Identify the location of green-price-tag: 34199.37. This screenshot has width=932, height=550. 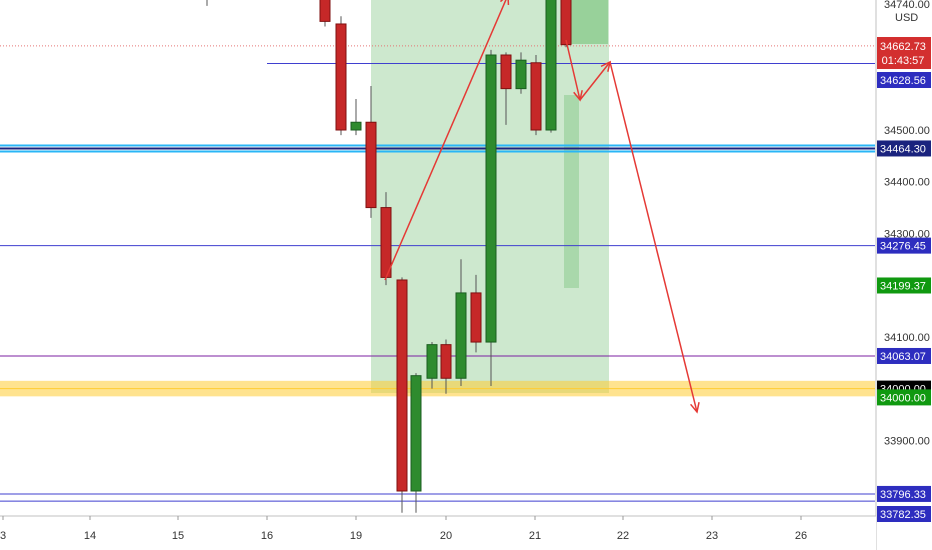
(903, 286).